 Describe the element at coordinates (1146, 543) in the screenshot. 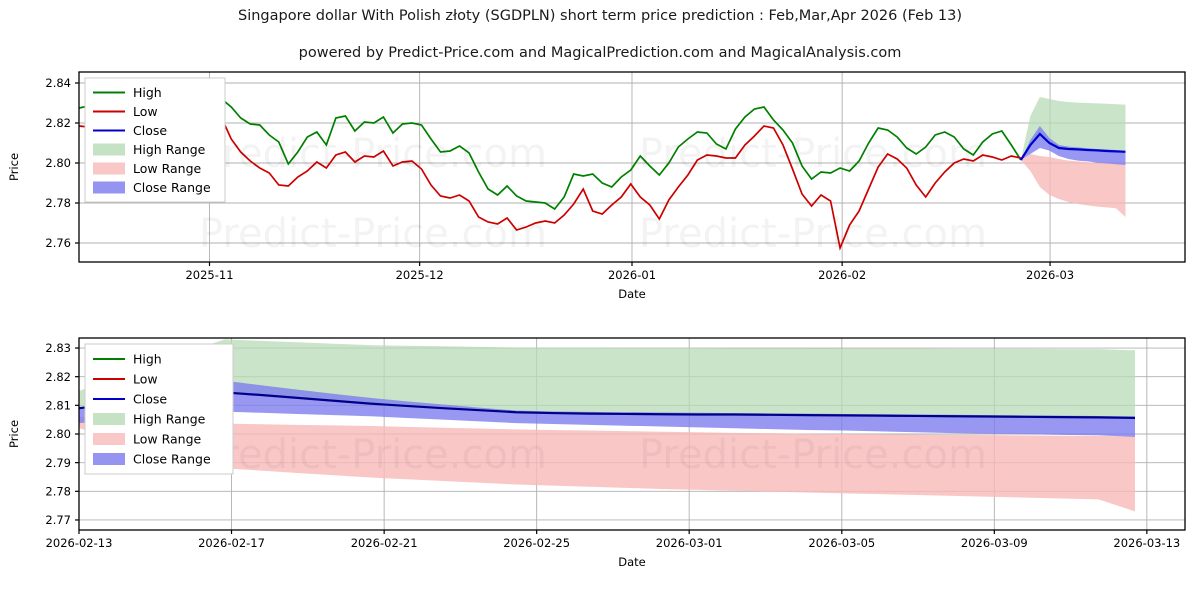

I see `x-tick-label: 2026-03-13` at that location.